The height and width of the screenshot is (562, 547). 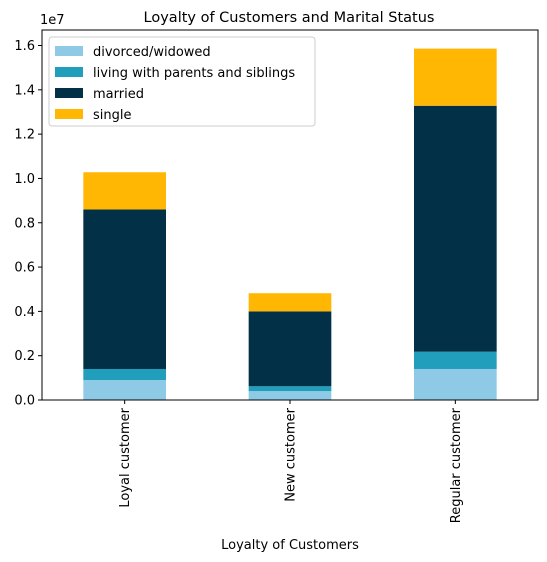 I want to click on bar-regular-customer-married, so click(x=455, y=228).